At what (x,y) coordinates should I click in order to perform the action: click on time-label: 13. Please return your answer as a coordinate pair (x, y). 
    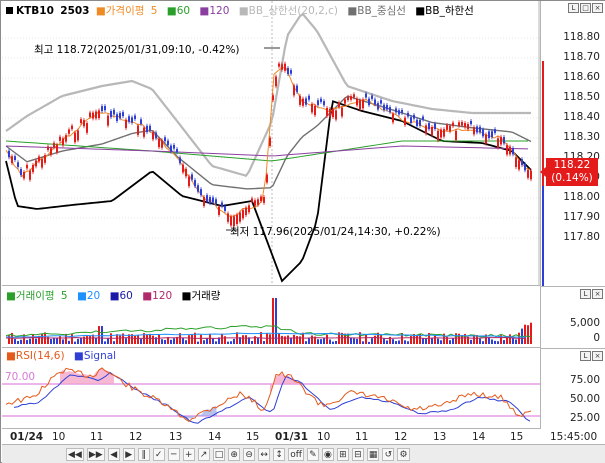
    Looking at the image, I should click on (176, 437).